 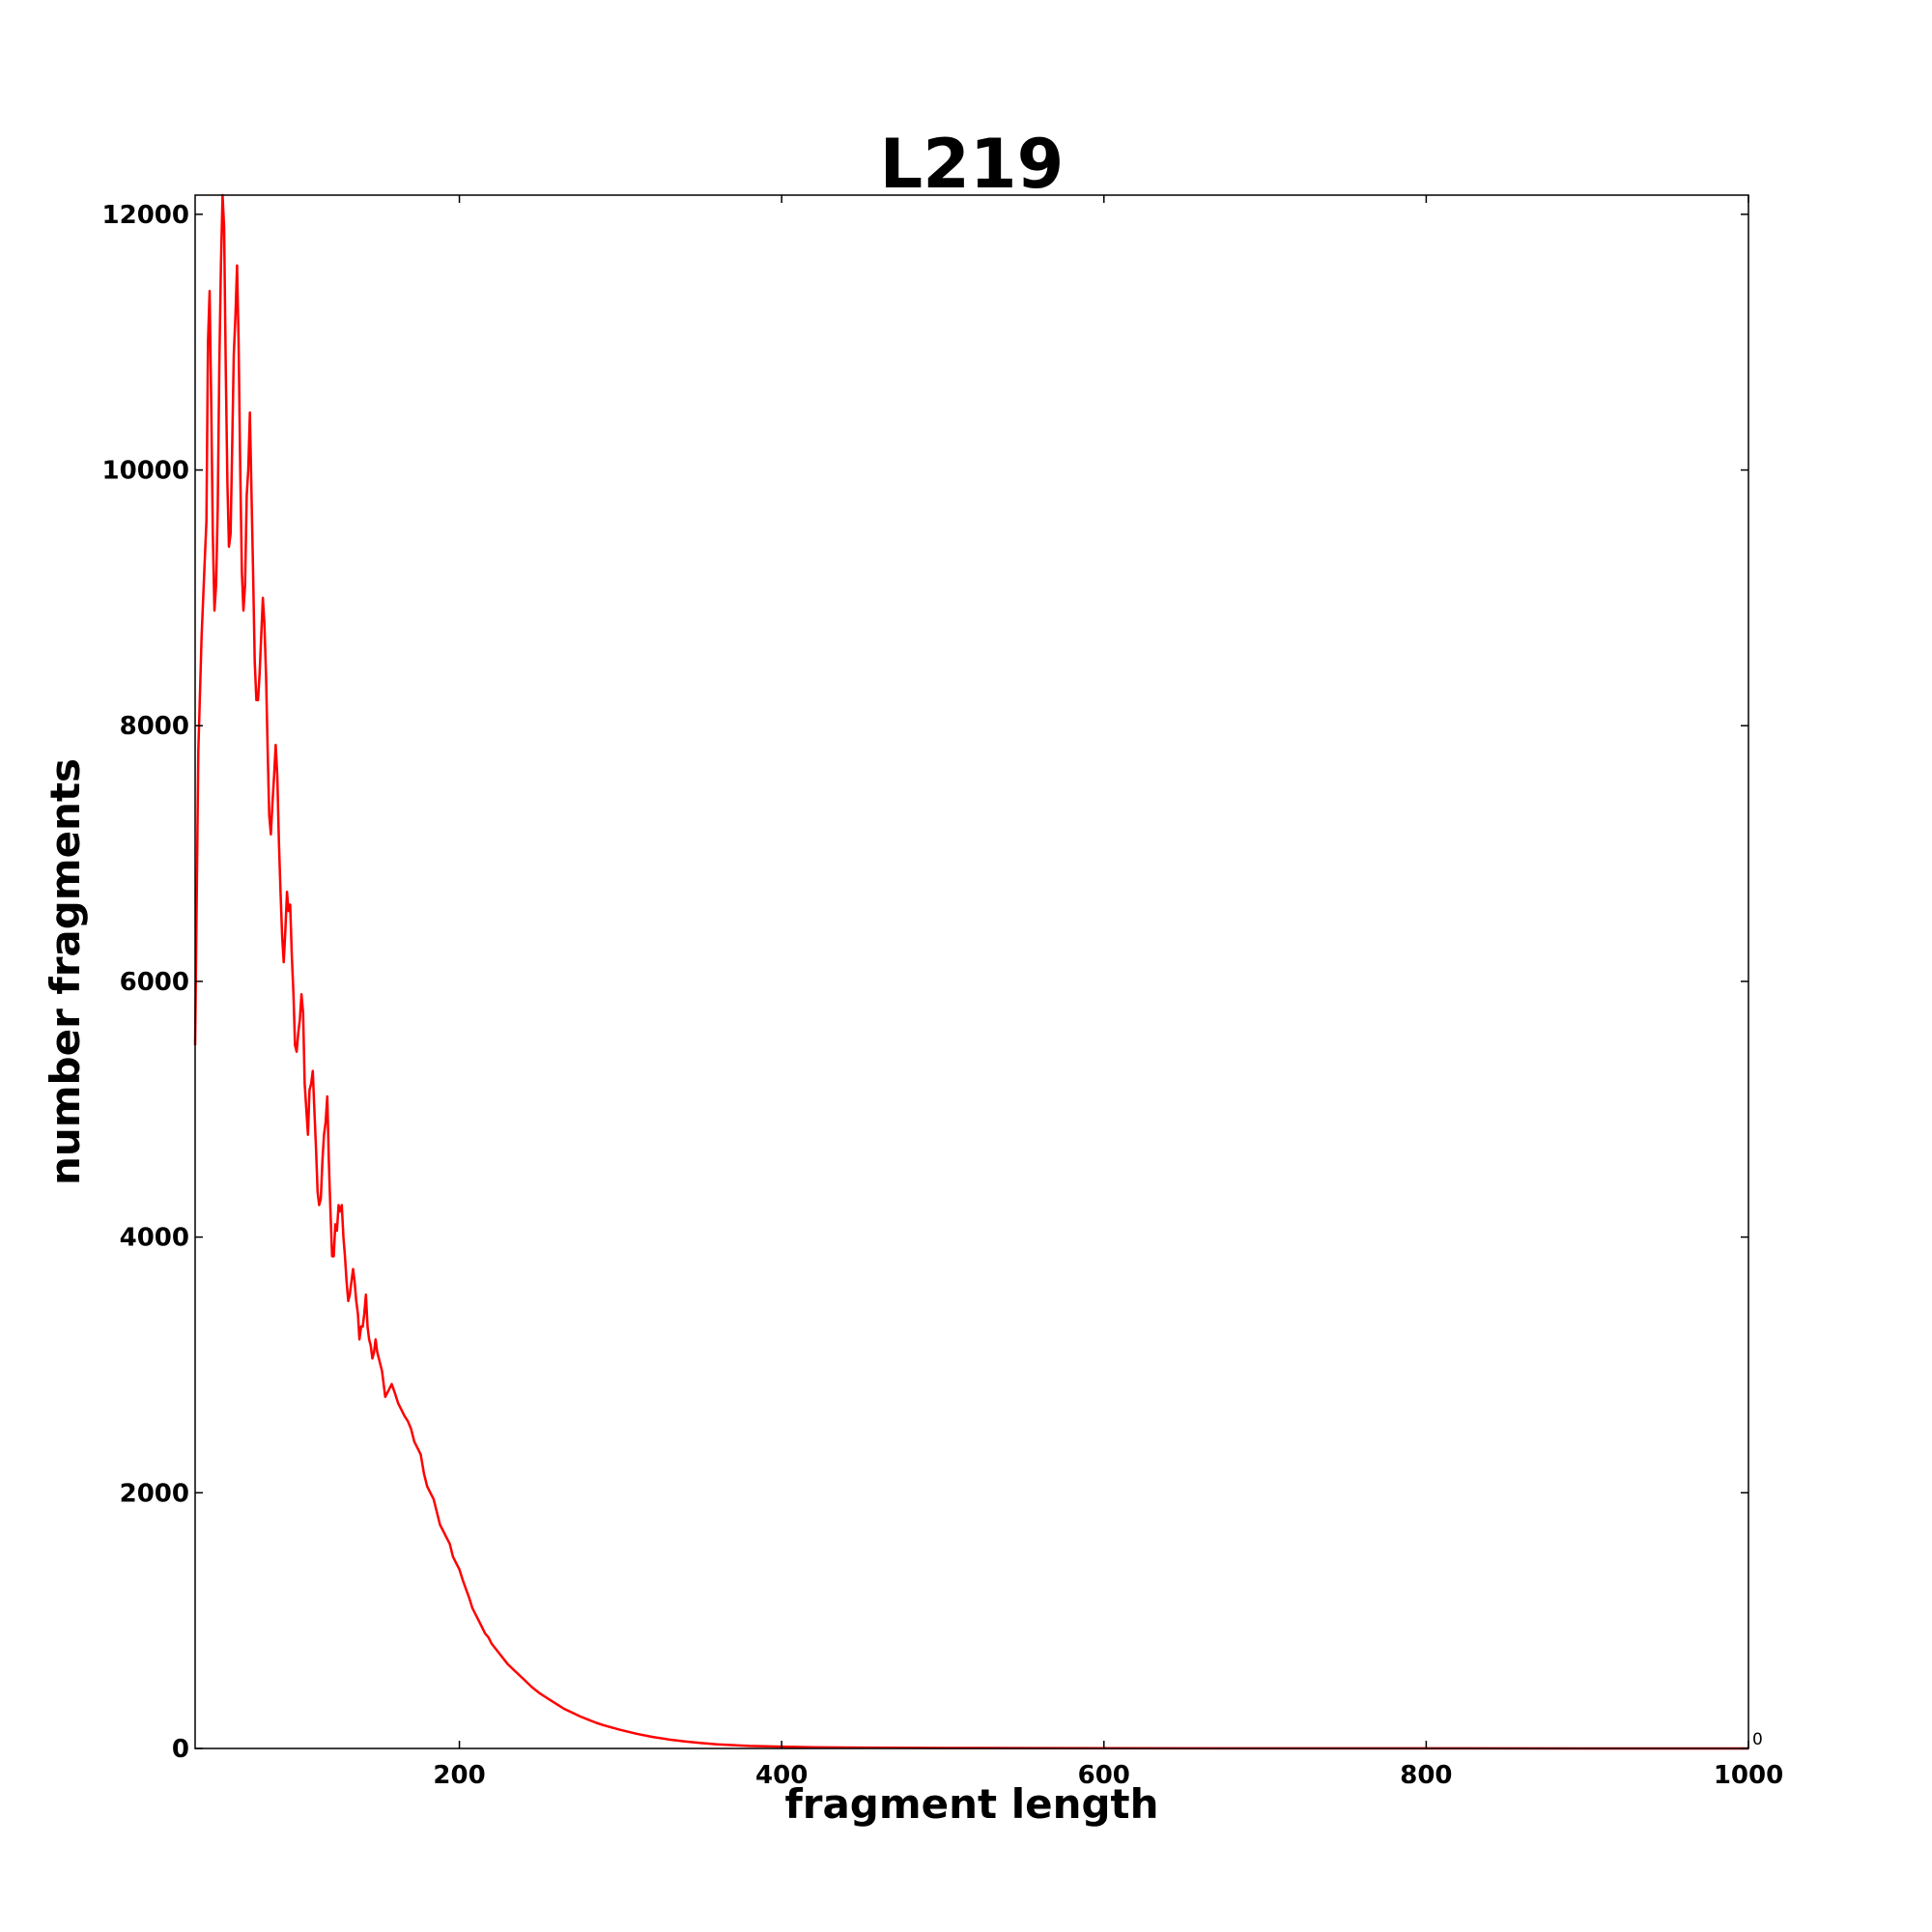 What do you see at coordinates (154, 1238) in the screenshot?
I see `y-tick-label: 4000` at bounding box center [154, 1238].